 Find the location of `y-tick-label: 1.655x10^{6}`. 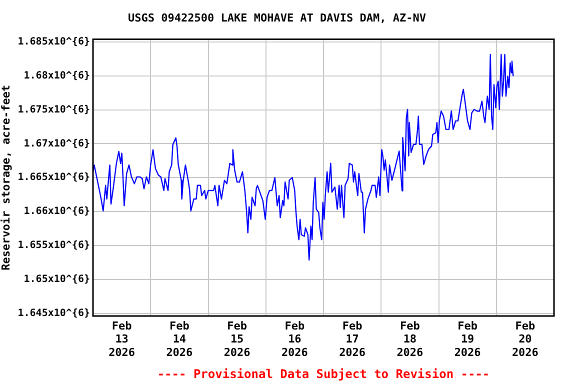

y-tick-label: 1.655x10^{6} is located at coordinates (54, 246).